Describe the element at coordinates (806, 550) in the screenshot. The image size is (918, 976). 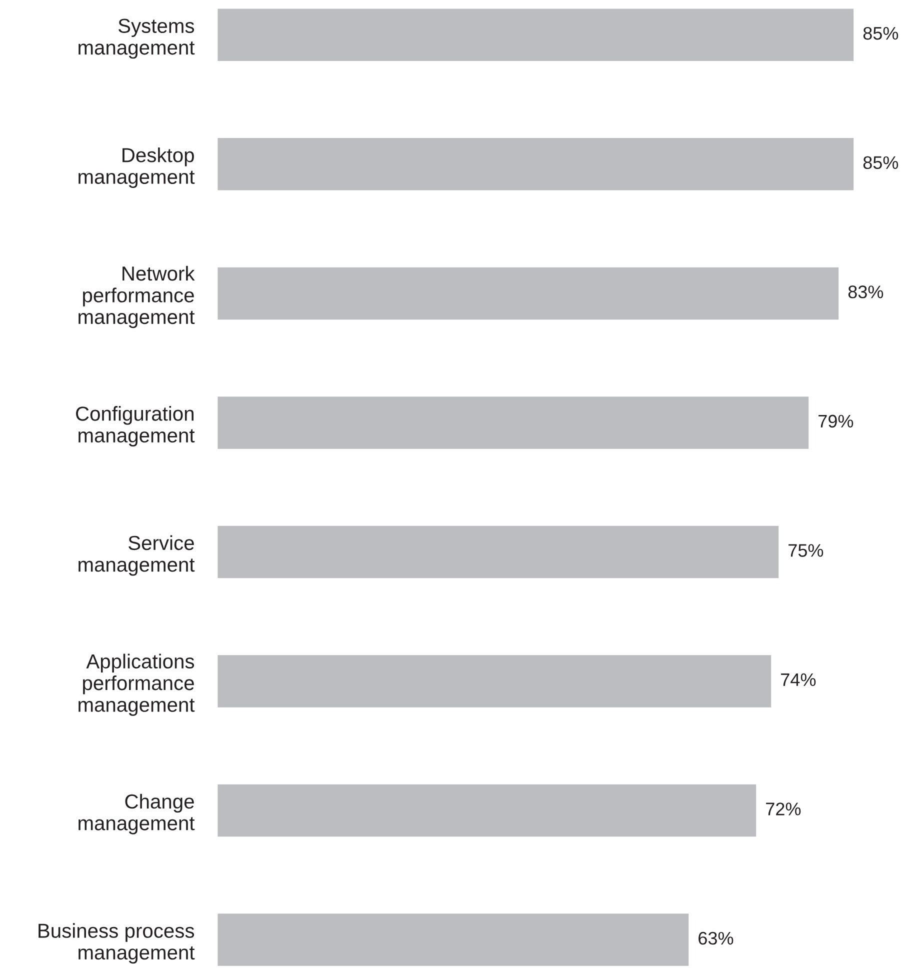
I see `data-label: 75%` at that location.